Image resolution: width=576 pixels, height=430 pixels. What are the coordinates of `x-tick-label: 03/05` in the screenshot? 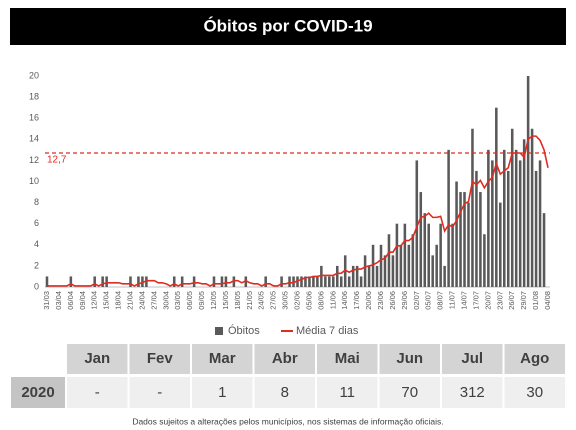 It's located at (177, 300).